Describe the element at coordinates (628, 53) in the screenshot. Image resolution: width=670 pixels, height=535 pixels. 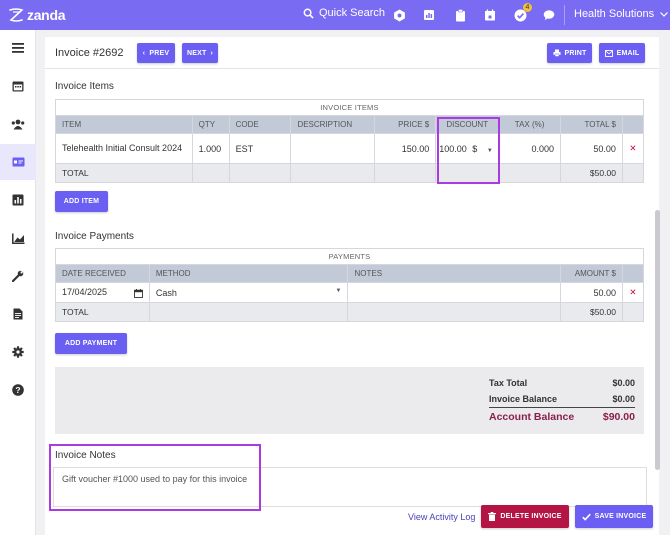
I see `email-label: EMAIL` at that location.